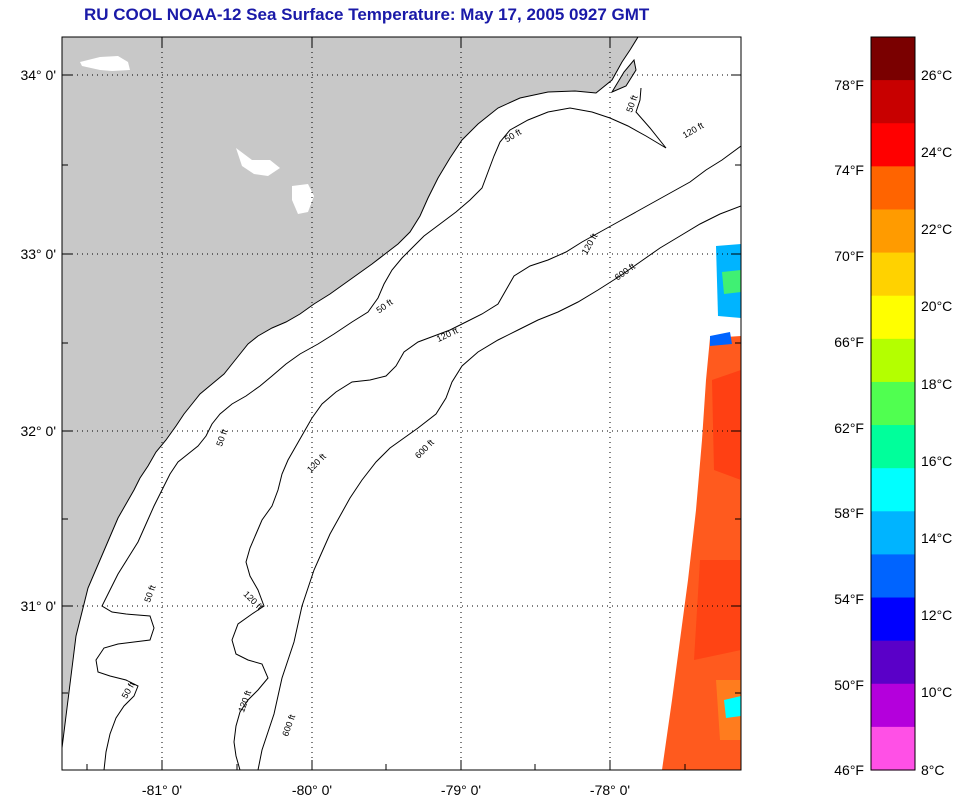  I want to click on lon-label: -79° 0', so click(461, 790).